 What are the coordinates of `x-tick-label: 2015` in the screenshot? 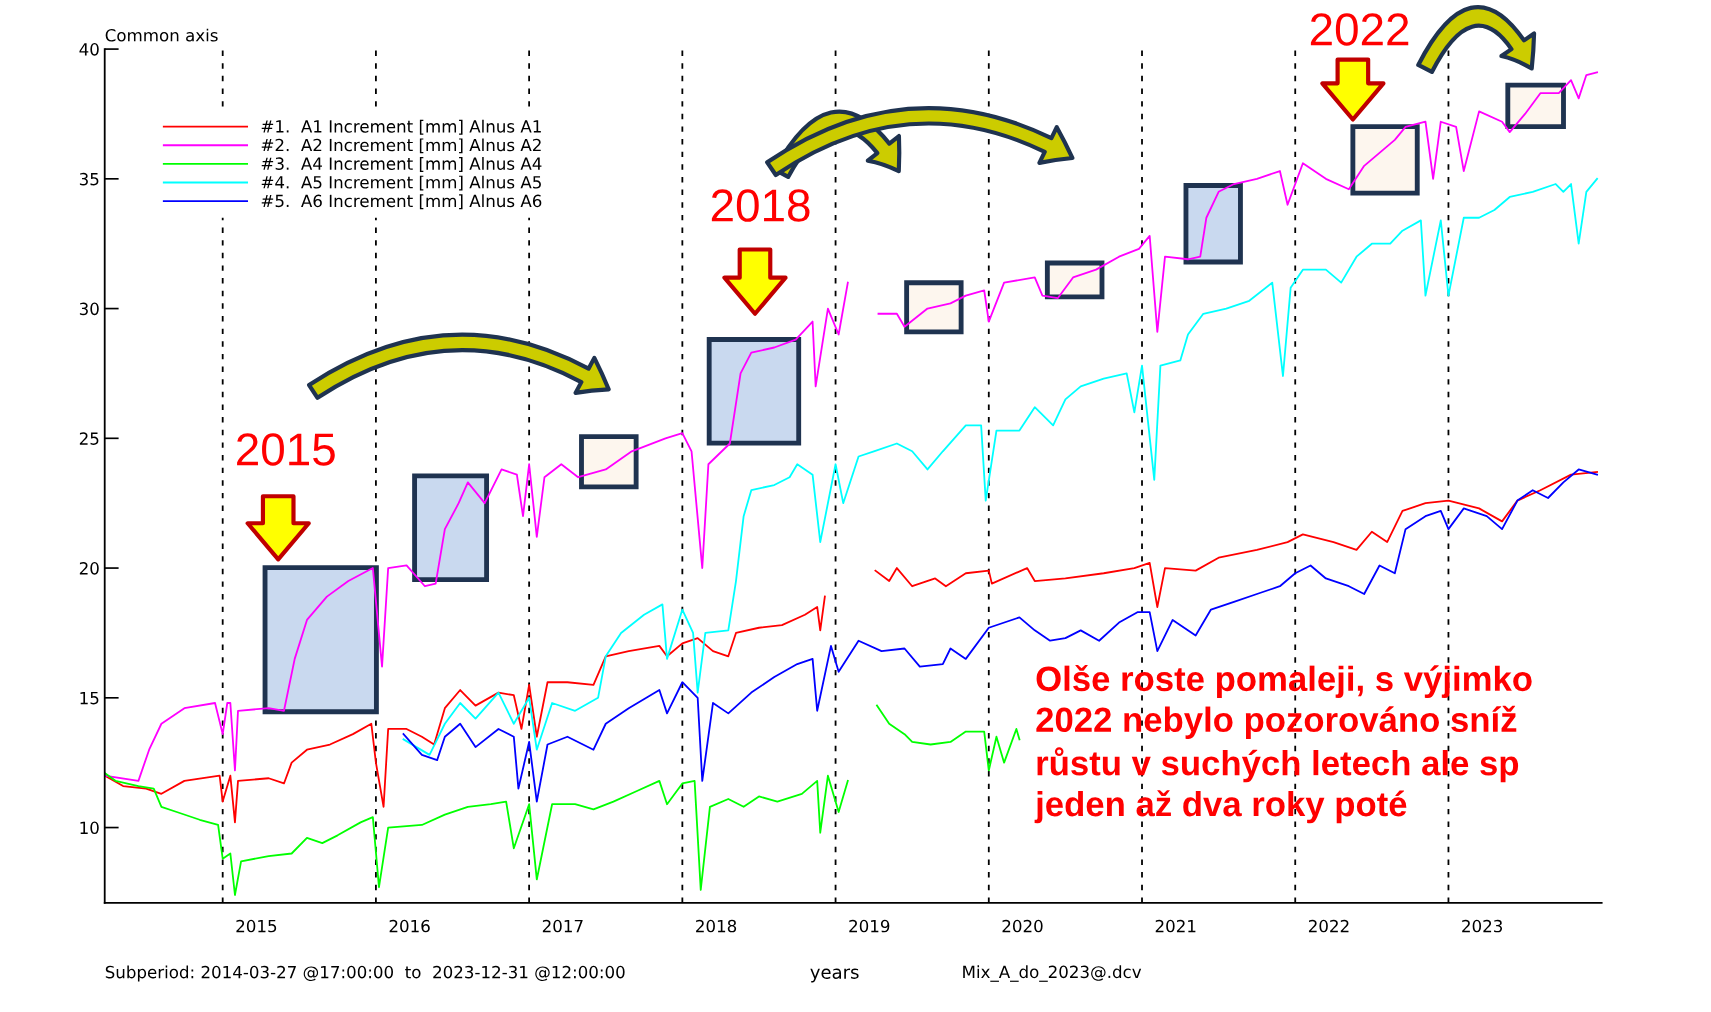 It's located at (256, 926).